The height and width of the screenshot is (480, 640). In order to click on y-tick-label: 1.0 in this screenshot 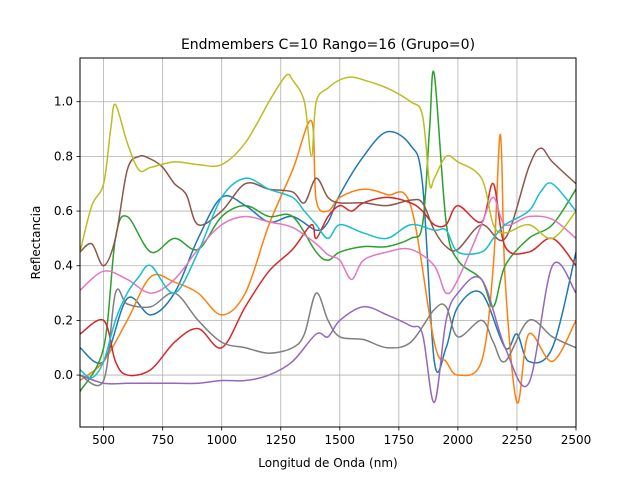, I will do `click(63, 102)`.